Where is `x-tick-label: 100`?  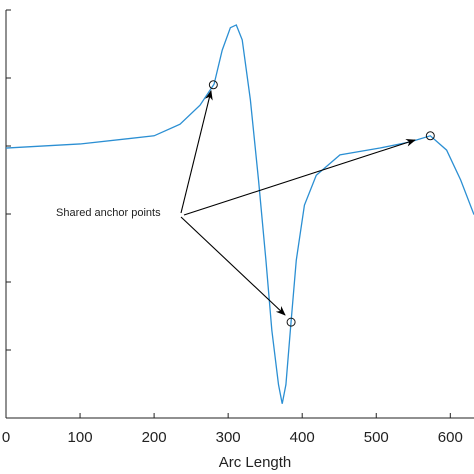 x-tick-label: 100 is located at coordinates (80, 437).